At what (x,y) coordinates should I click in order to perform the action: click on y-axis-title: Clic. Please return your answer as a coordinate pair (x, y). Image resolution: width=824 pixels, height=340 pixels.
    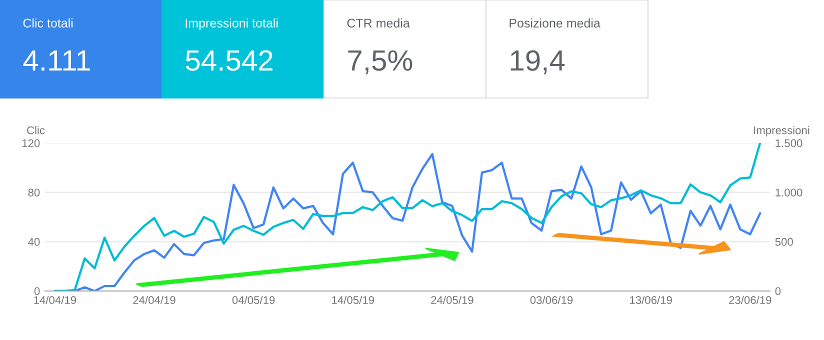
    Looking at the image, I should click on (36, 130).